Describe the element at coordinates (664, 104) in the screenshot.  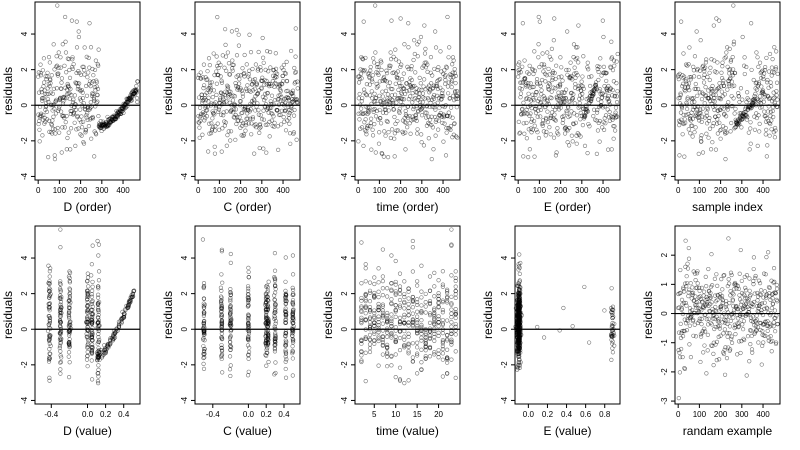
I see `y-tick-label: 0` at that location.